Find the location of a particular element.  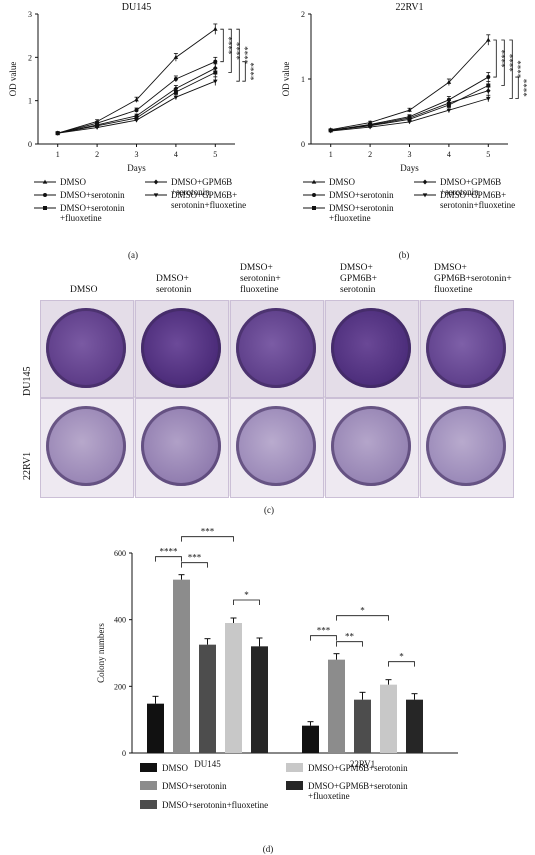

bar-category-label: DU145 is located at coordinates (207, 764).